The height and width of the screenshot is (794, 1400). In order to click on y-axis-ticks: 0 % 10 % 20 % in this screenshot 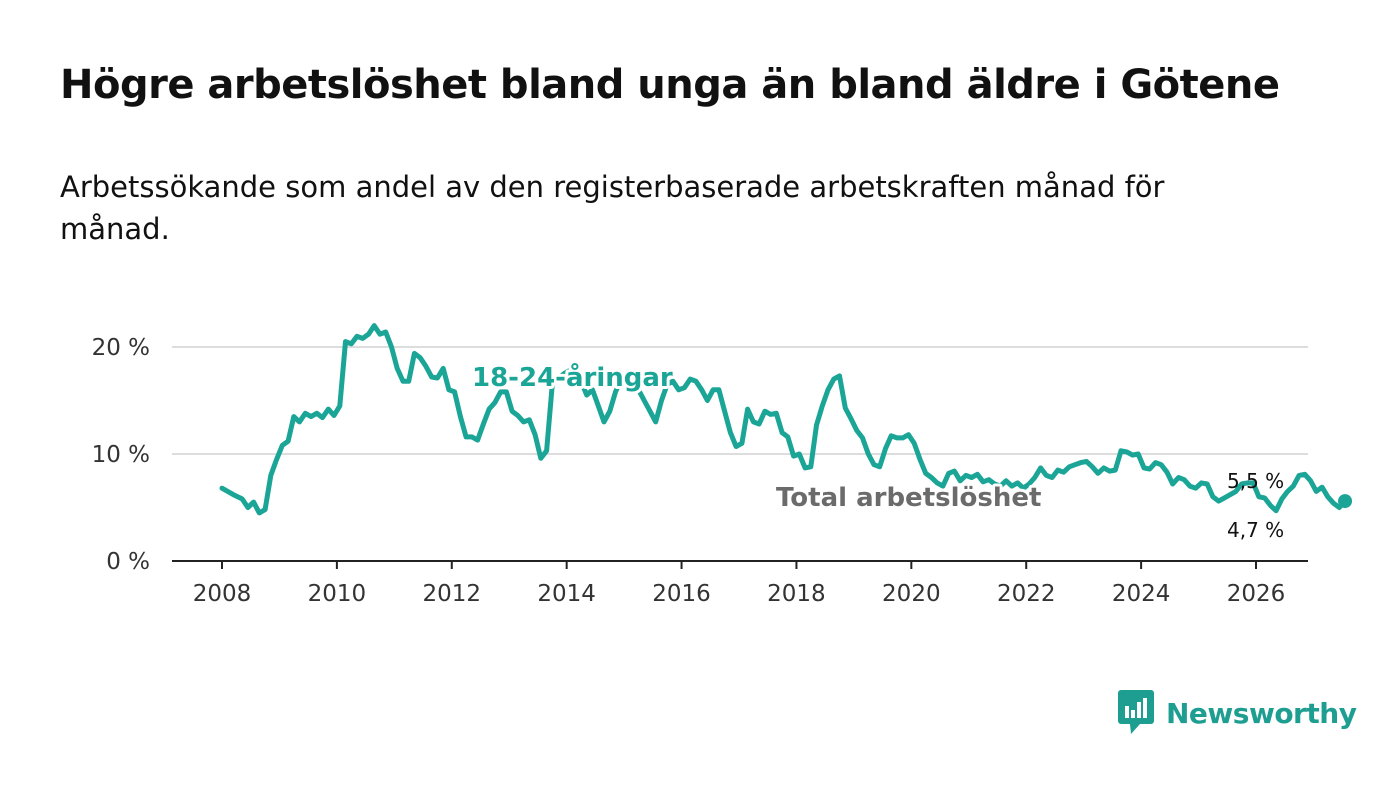, I will do `click(121, 455)`.